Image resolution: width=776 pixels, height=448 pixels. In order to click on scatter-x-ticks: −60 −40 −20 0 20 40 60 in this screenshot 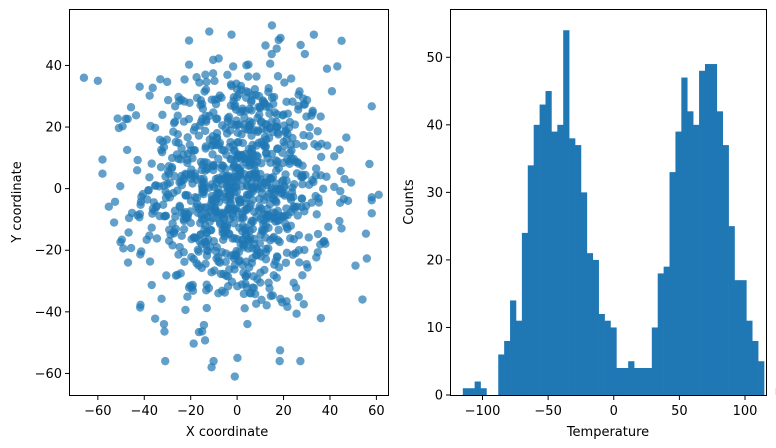, I will do `click(234, 407)`.